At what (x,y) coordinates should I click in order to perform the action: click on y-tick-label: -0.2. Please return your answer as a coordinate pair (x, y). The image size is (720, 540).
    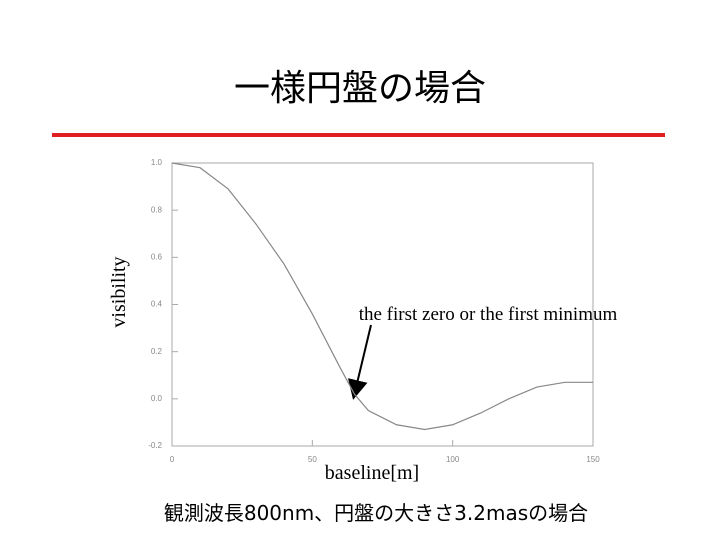
    Looking at the image, I should click on (155, 445).